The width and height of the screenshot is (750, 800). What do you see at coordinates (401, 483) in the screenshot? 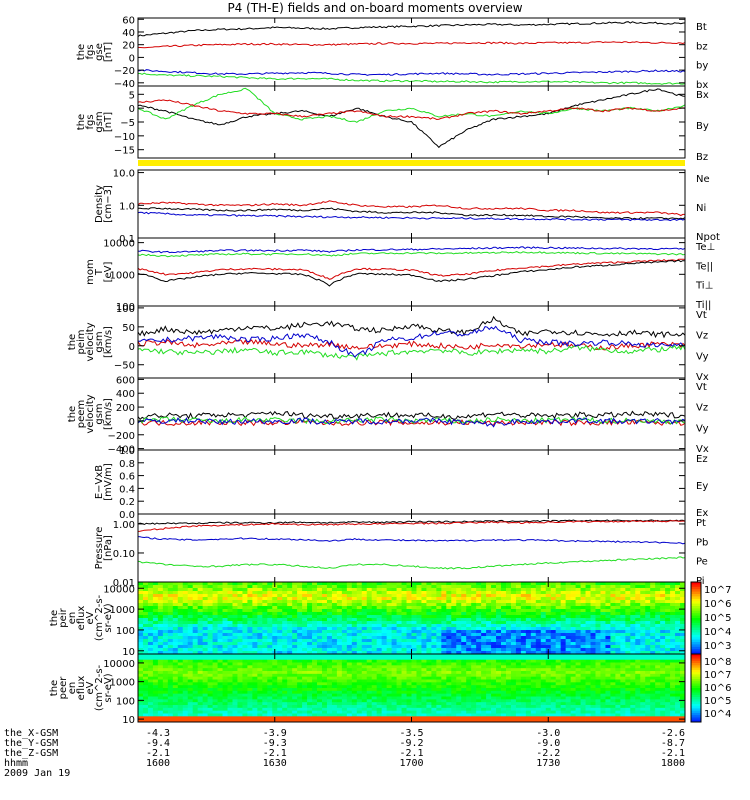
I see `panel-efield: 1.0 0.8 0.60.4 0.2 0.0 E−VxB[mV/m] Ez Ey Ex` at bounding box center [401, 483].